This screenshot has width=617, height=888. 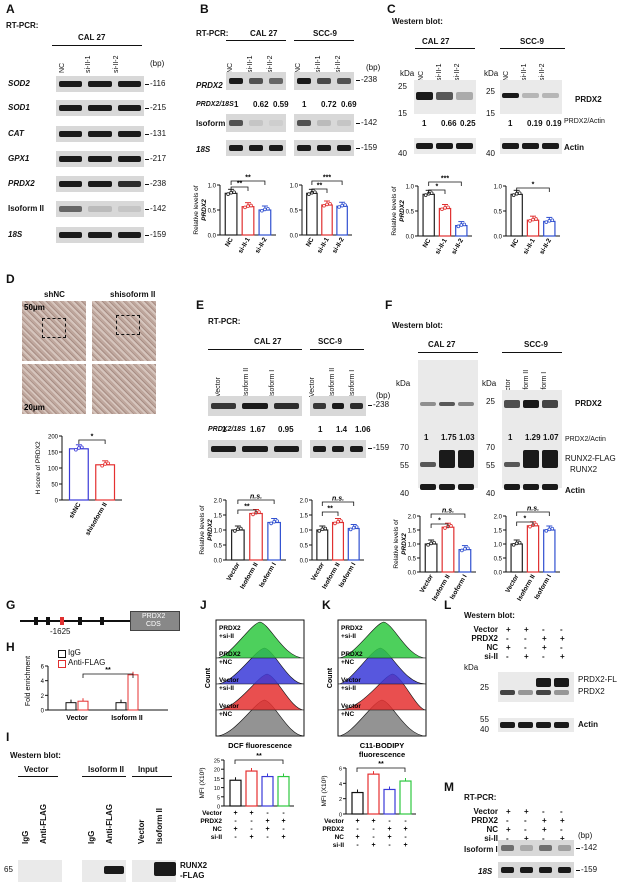 What do you see at coordinates (532, 41) in the screenshot?
I see `c-cell-scc: SCC-9` at bounding box center [532, 41].